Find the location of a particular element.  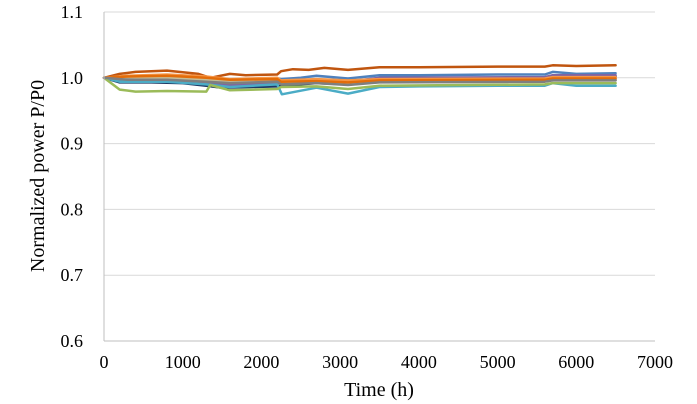

y-tick-label: 0.6 is located at coordinates (72, 341).